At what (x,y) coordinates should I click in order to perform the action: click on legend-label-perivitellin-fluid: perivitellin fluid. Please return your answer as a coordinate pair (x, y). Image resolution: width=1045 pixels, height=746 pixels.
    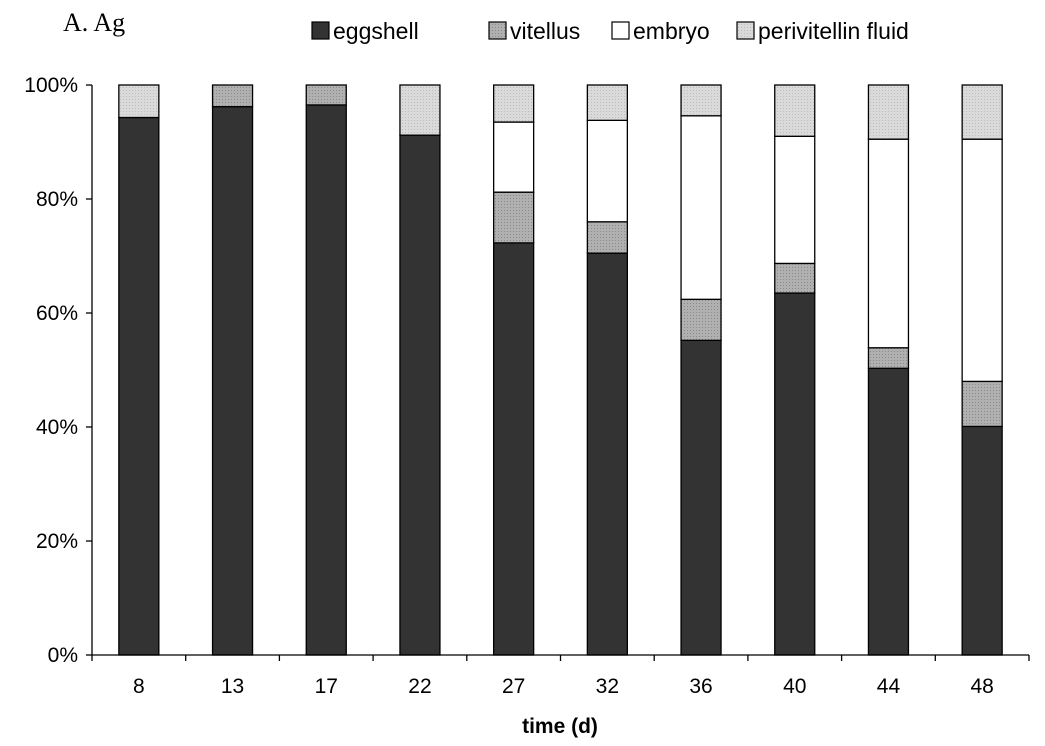
    Looking at the image, I should click on (833, 31).